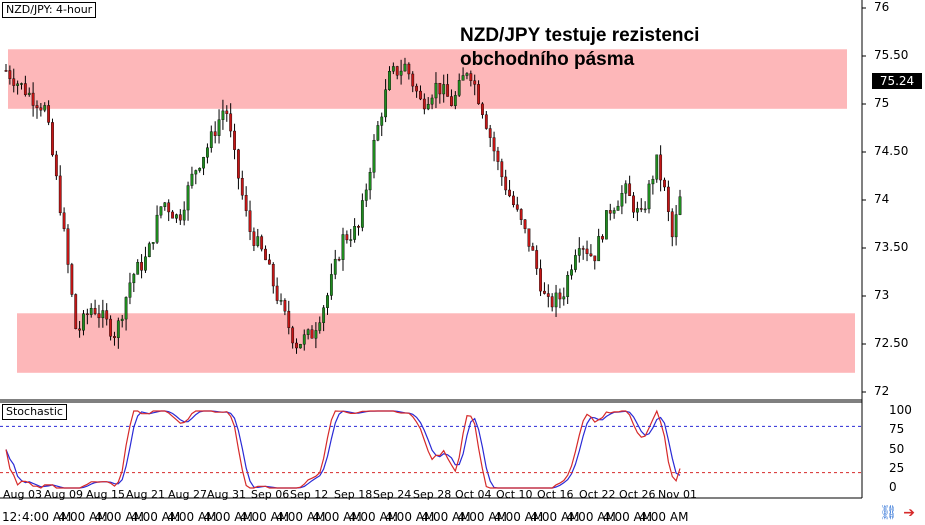 The width and height of the screenshot is (925, 525). I want to click on y-tick-label: 74.50, so click(891, 151).